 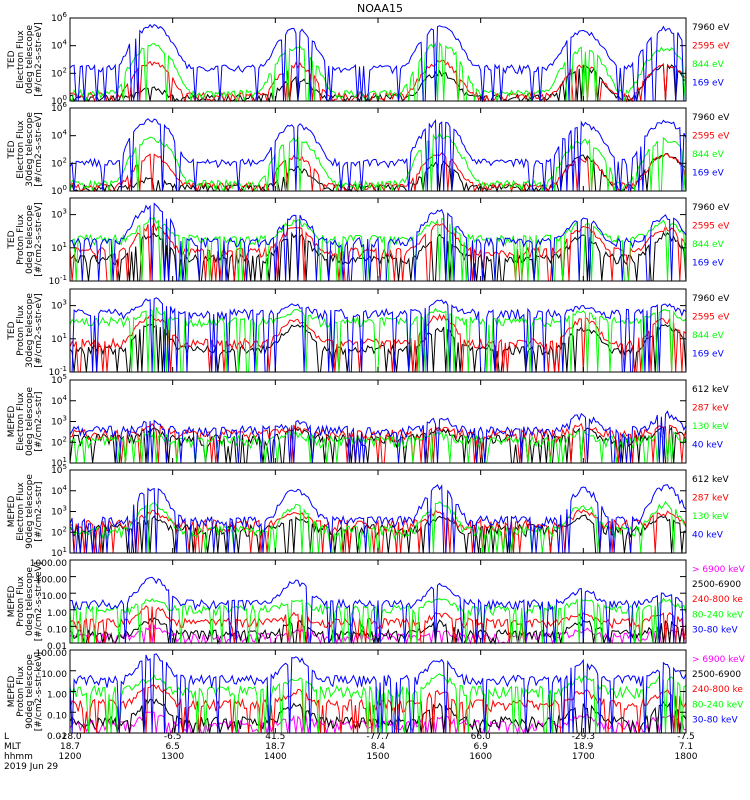 I want to click on footer-value-l: -29.3, so click(x=583, y=737).